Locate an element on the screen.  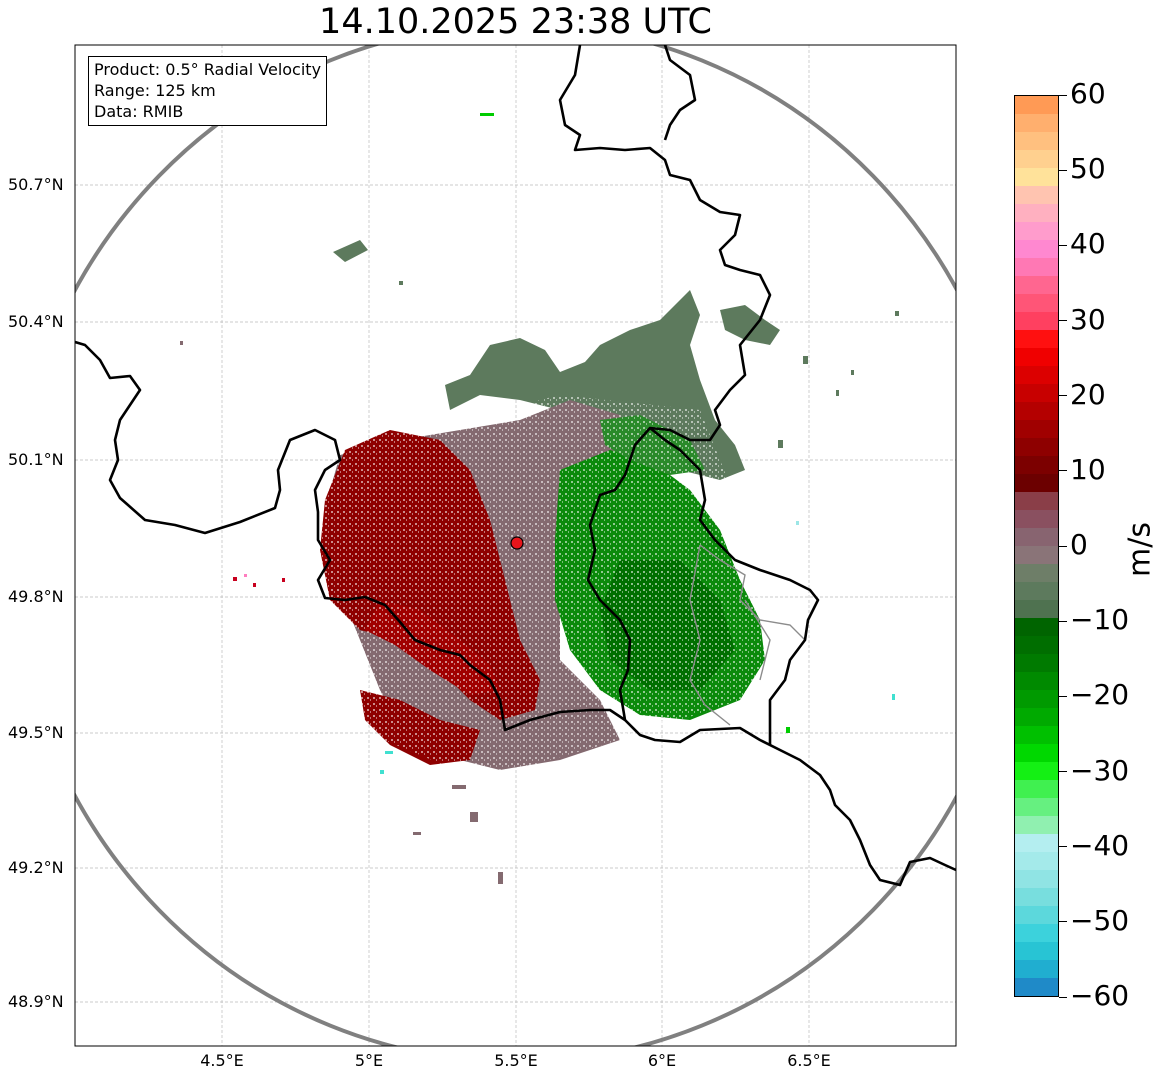
lon-label: 5°E is located at coordinates (369, 1060).